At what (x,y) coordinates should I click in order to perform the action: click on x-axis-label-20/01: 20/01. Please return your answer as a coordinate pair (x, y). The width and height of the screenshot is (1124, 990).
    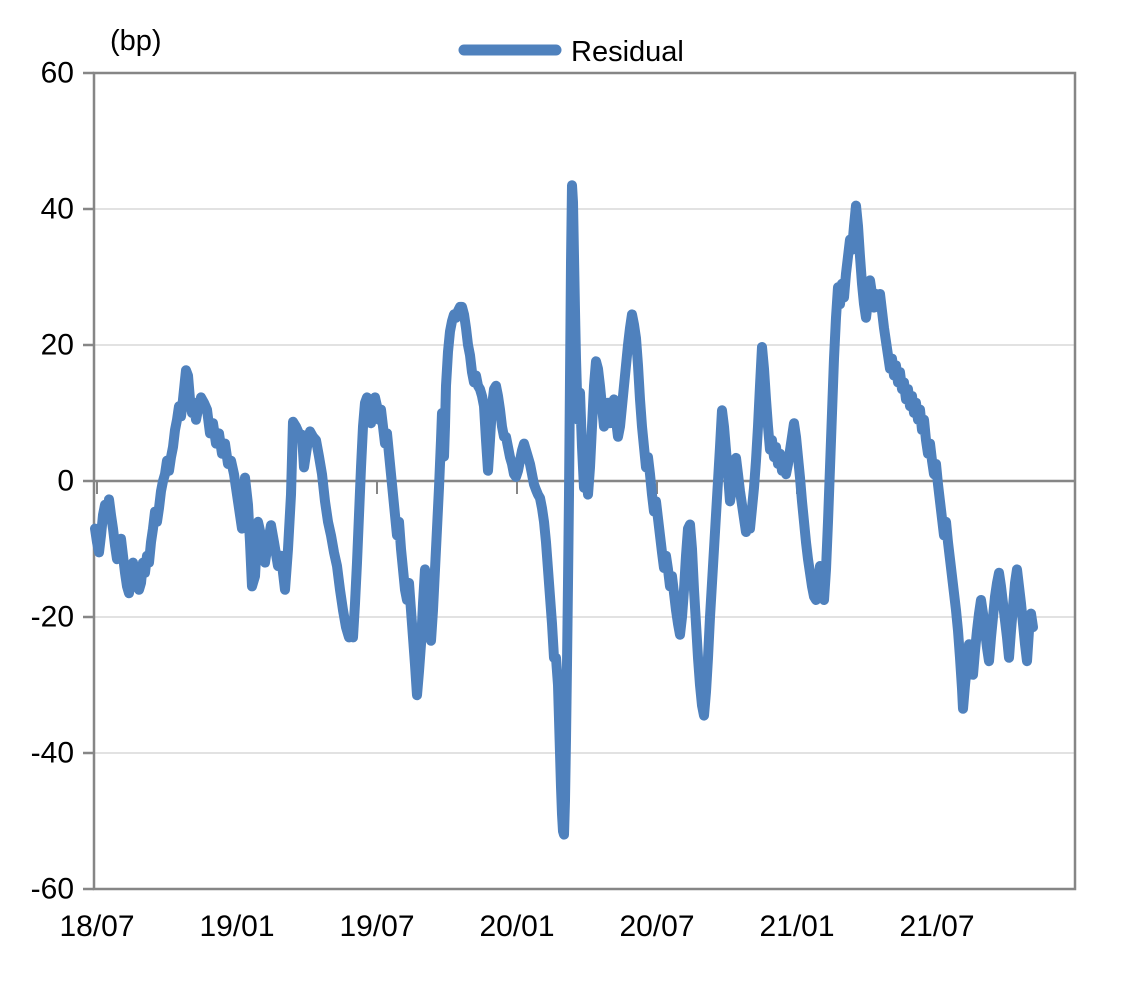
    Looking at the image, I should click on (516, 926).